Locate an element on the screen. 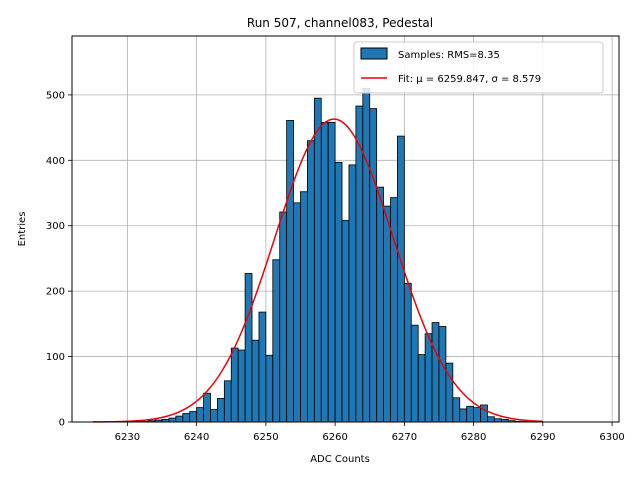 The height and width of the screenshot is (480, 640). y-tick-label: 300 is located at coordinates (55, 226).